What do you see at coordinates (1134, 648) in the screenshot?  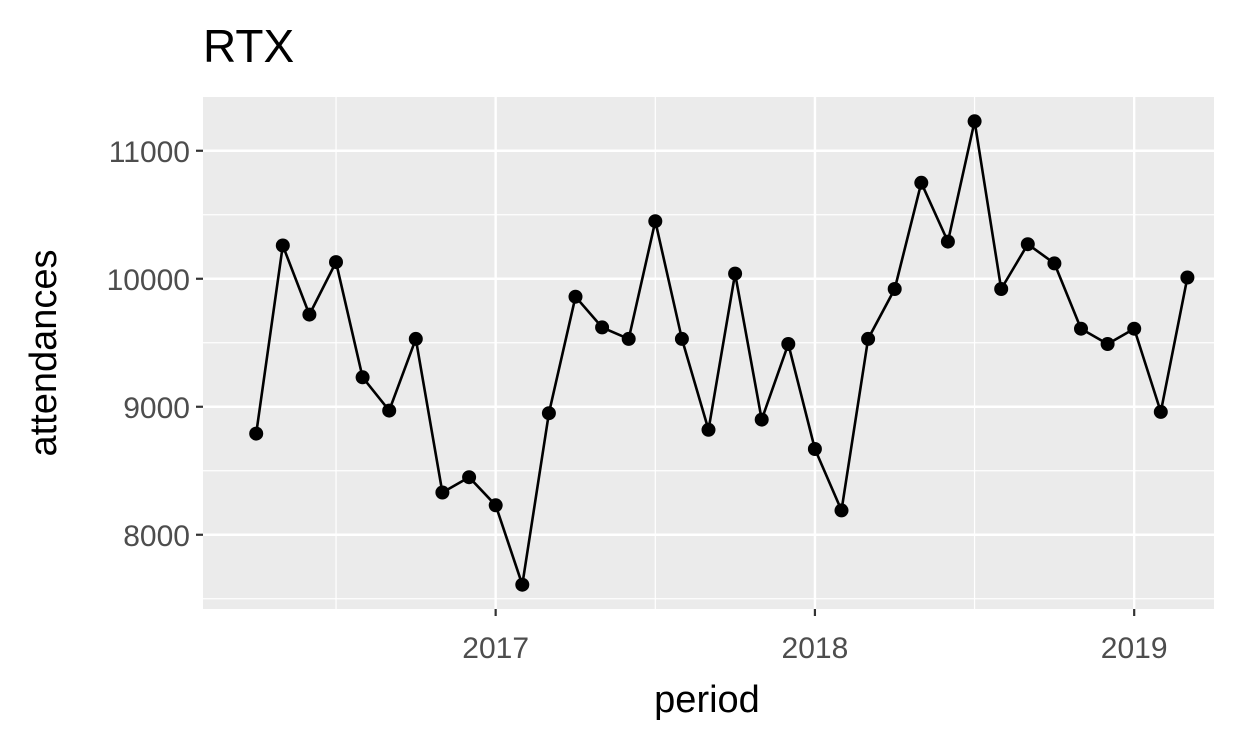 I see `x-tick-label: 2019` at bounding box center [1134, 648].